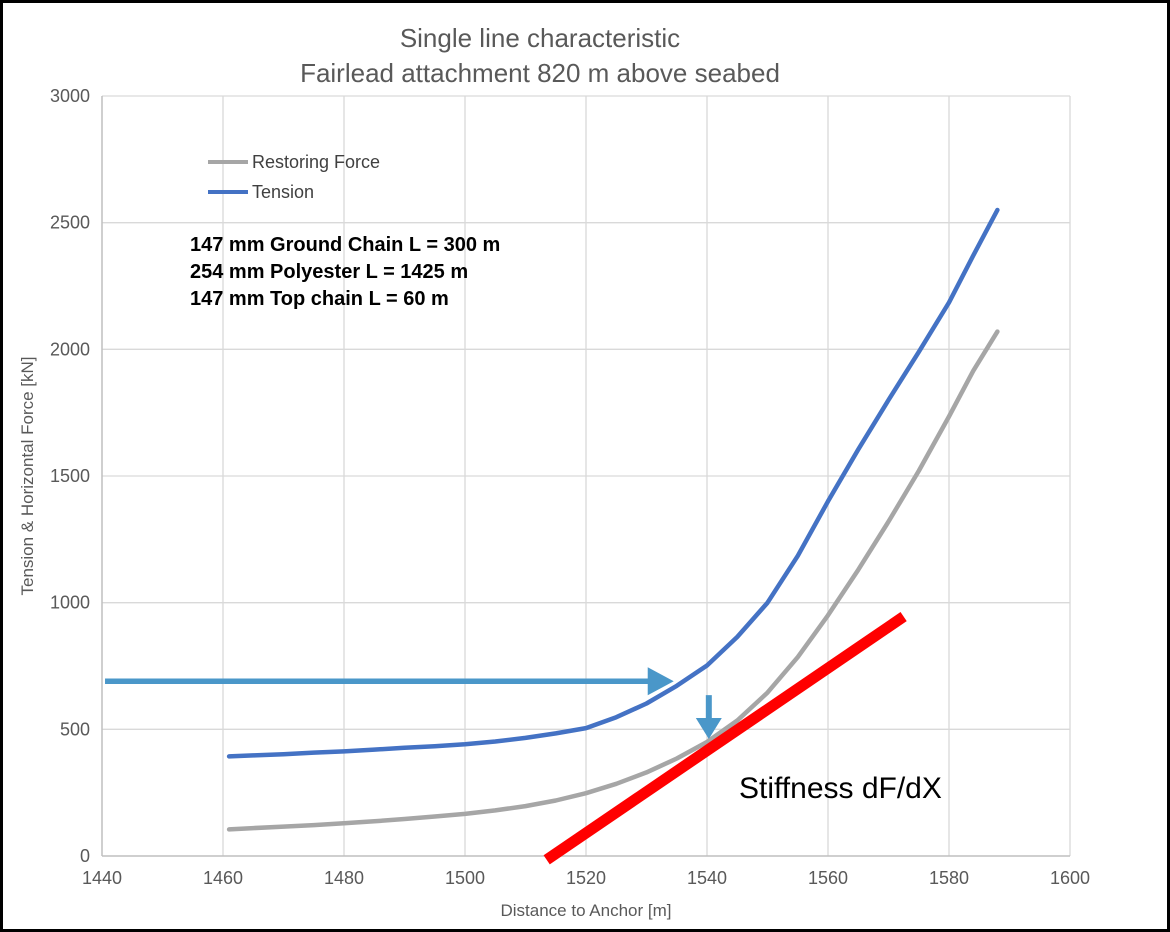 The height and width of the screenshot is (932, 1170). Describe the element at coordinates (725, 738) in the screenshot. I see `stiffness-tangent-line` at that location.